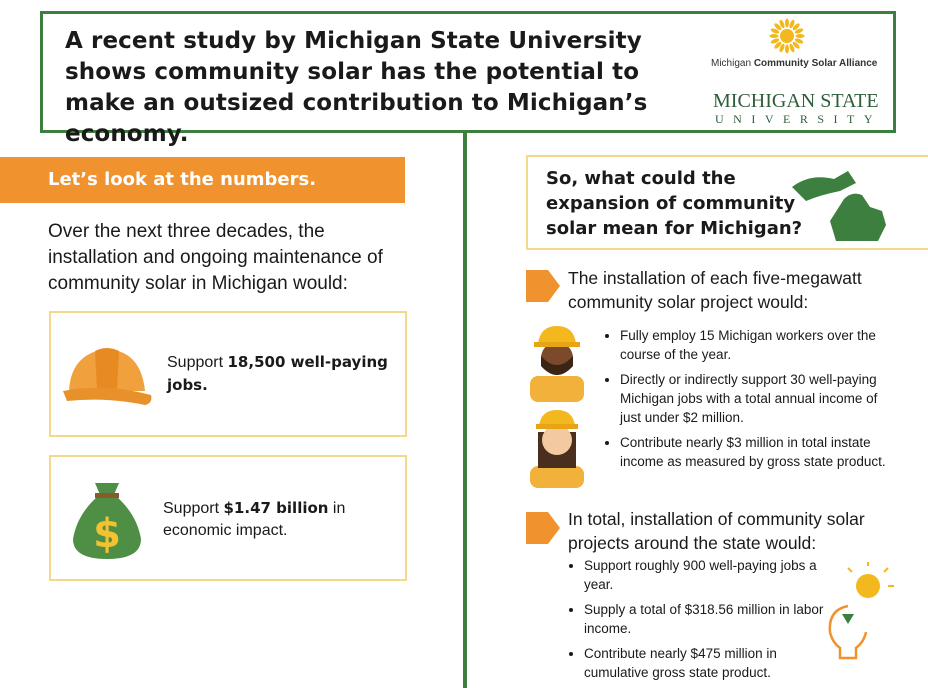 The width and height of the screenshot is (928, 688). I want to click on money-bag-icon: $, so click(107, 521).